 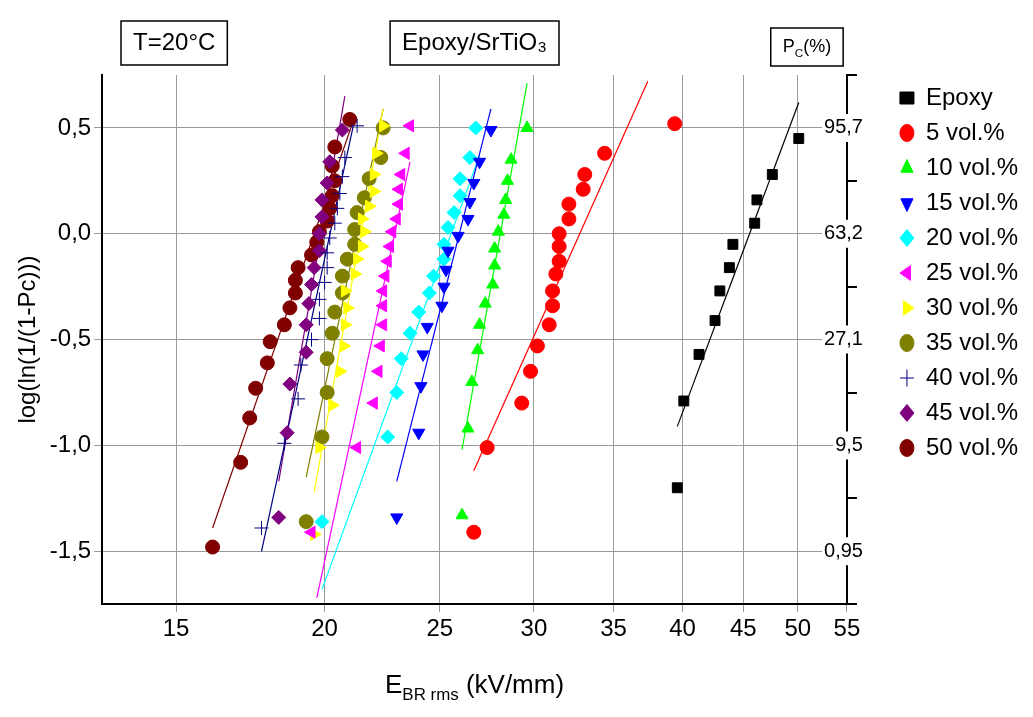 What do you see at coordinates (972, 166) in the screenshot?
I see `legend-label: 10 vol.%` at bounding box center [972, 166].